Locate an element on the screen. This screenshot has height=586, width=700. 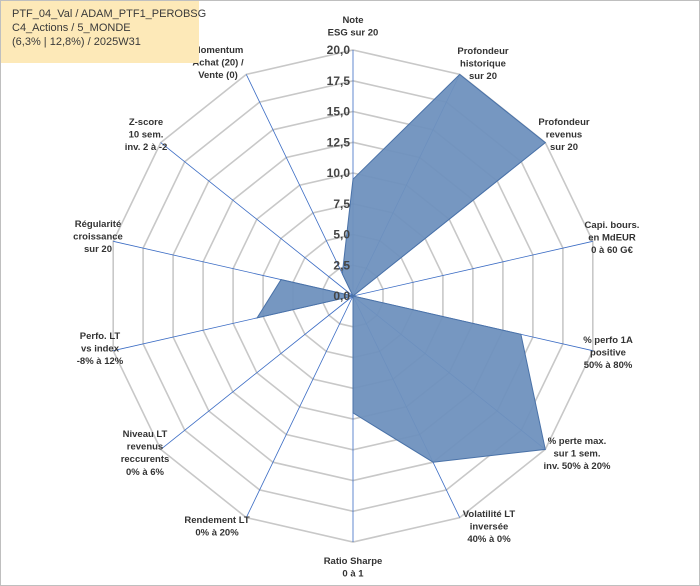
portfolio-name: PTF_04_Val / ADAM_PTF1_PEROBSG is located at coordinates (109, 14).